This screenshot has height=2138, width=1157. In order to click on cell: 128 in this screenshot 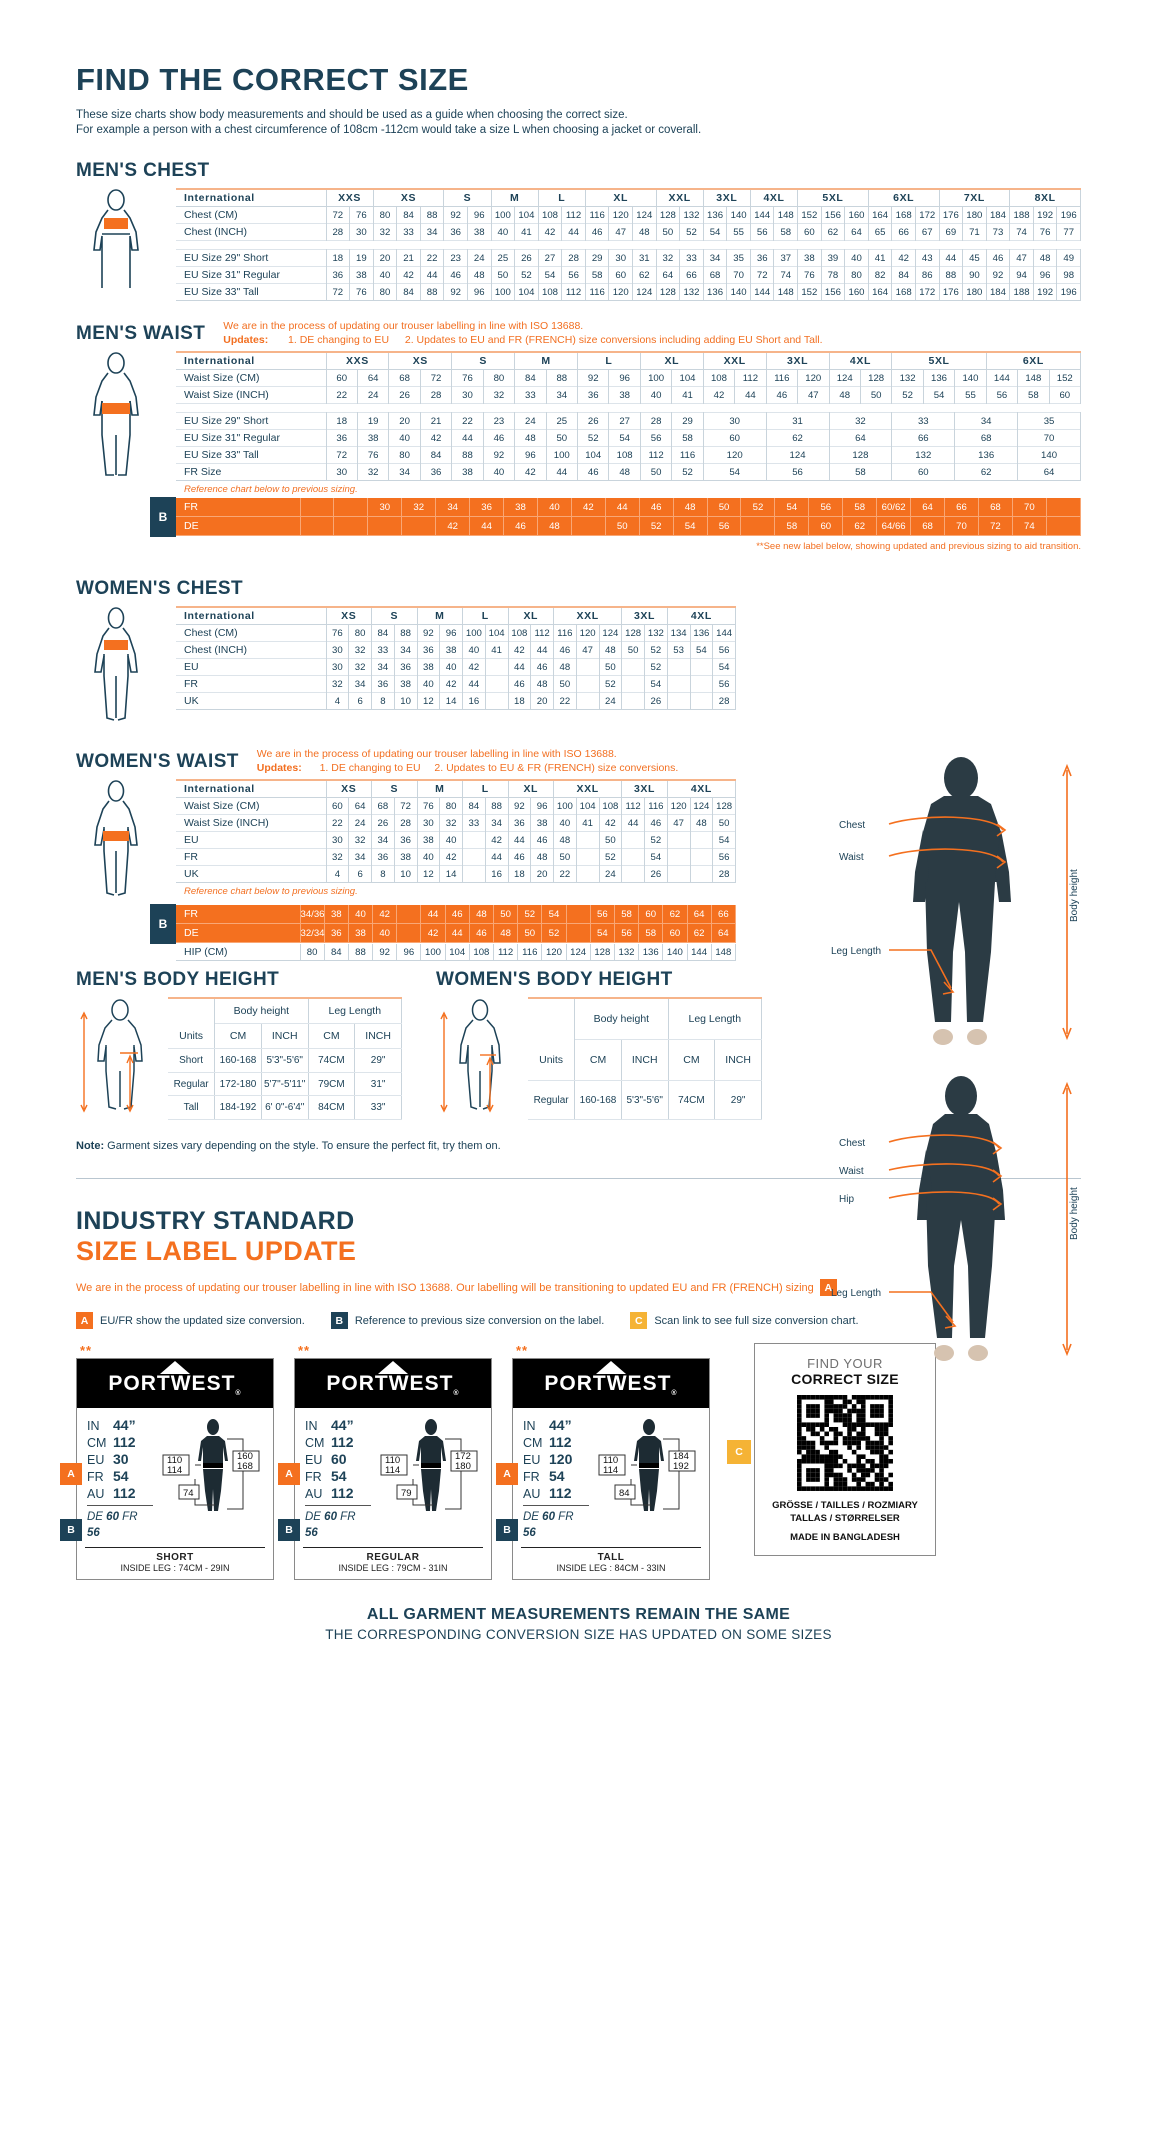, I will do `click(633, 633)`.